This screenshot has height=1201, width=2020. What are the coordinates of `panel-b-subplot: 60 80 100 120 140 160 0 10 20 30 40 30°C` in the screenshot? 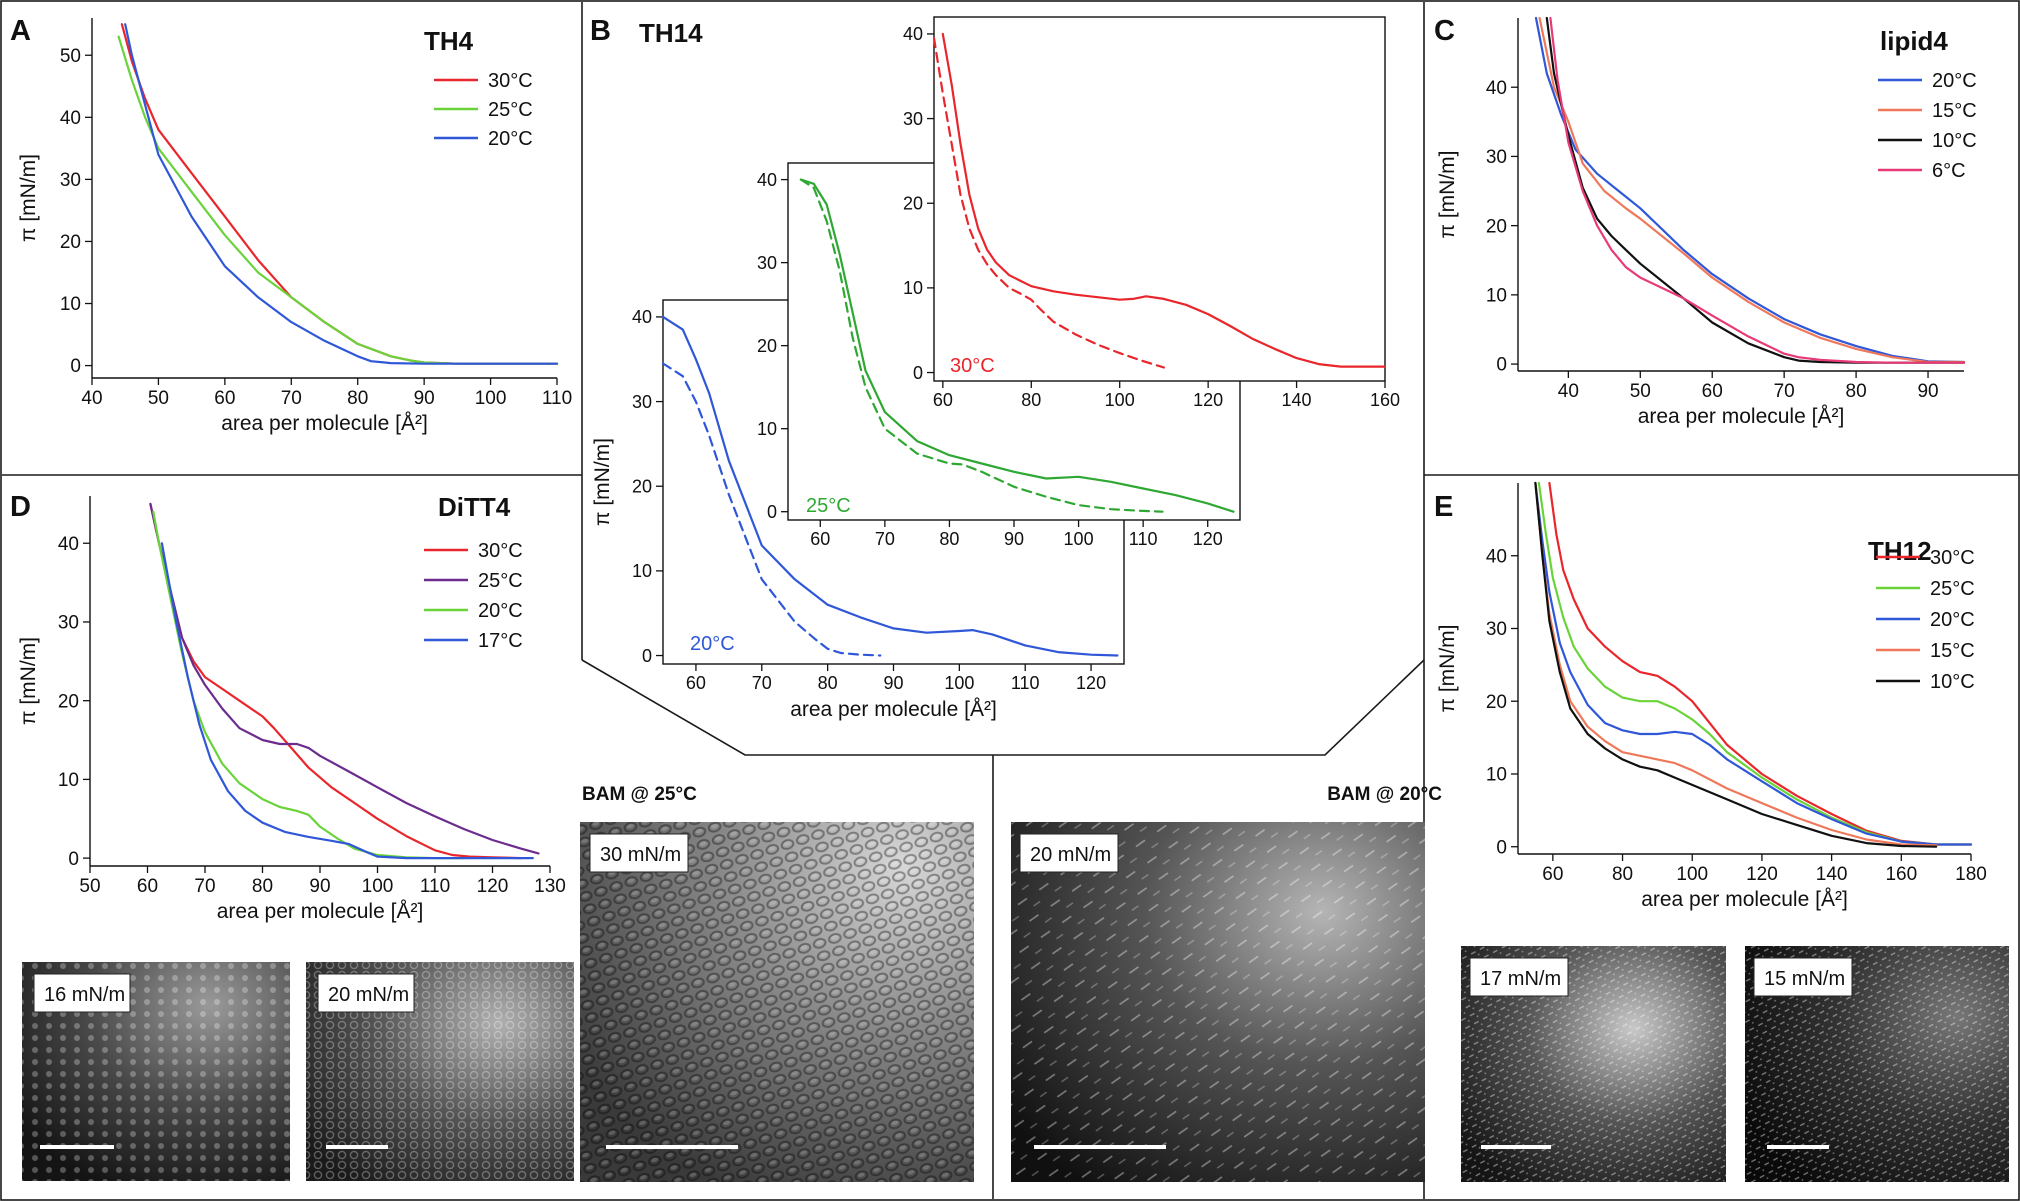 It's located at (1151, 213).